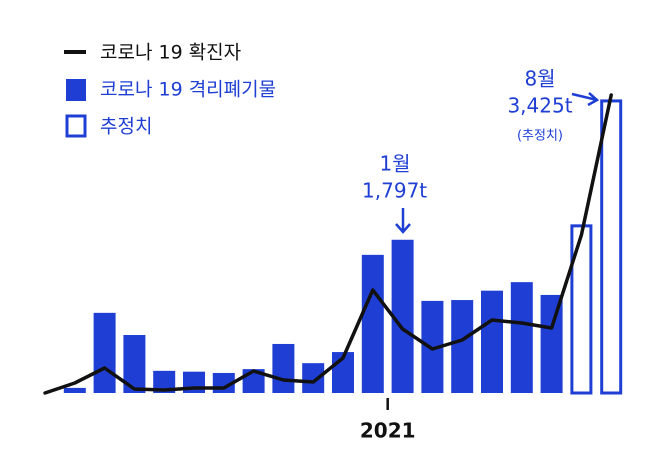 The height and width of the screenshot is (467, 658). Describe the element at coordinates (539, 79) in the screenshot. I see `annotation: 8월` at that location.